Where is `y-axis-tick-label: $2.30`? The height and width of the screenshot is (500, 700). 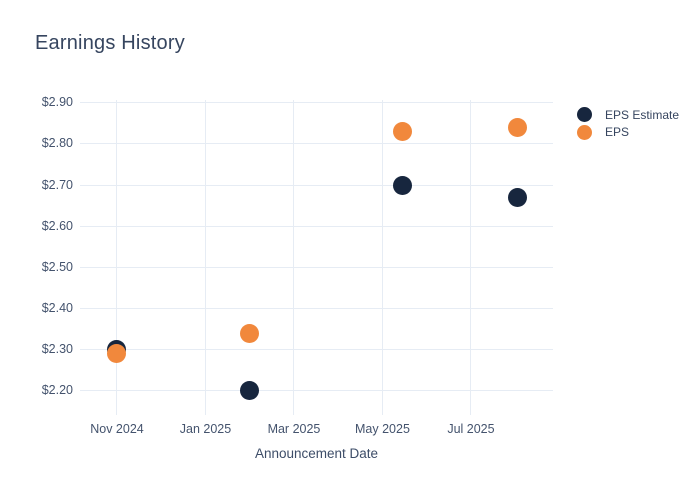 y-axis-tick-label: $2.30 is located at coordinates (57, 349).